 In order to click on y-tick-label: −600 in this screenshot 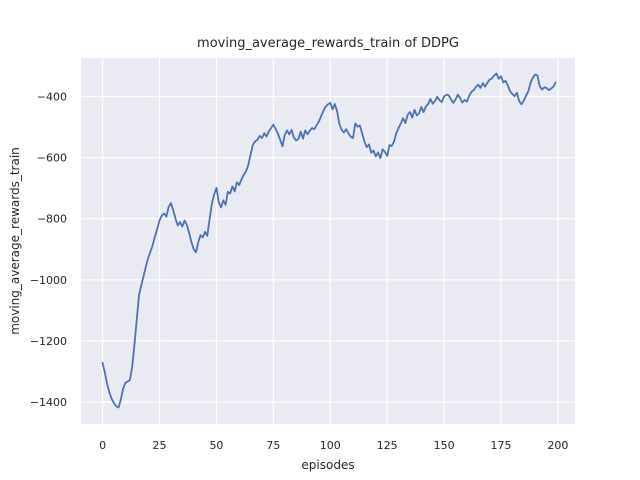, I will do `click(52, 158)`.